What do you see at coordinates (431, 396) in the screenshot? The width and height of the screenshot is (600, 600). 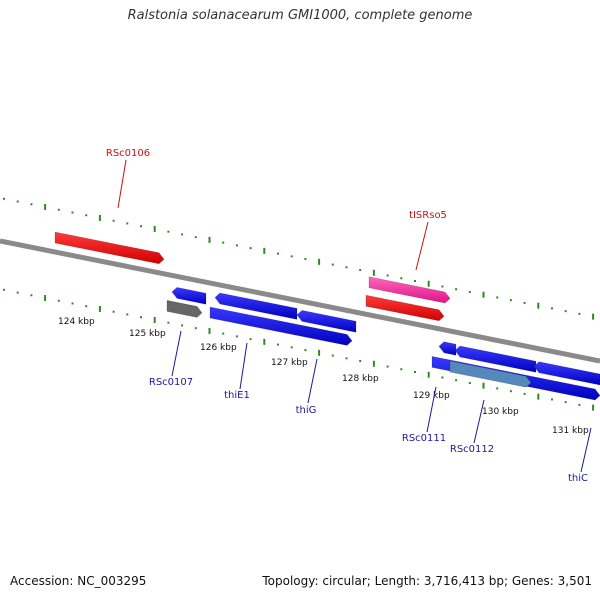 I see `scale-label: 129 kbp` at bounding box center [431, 396].